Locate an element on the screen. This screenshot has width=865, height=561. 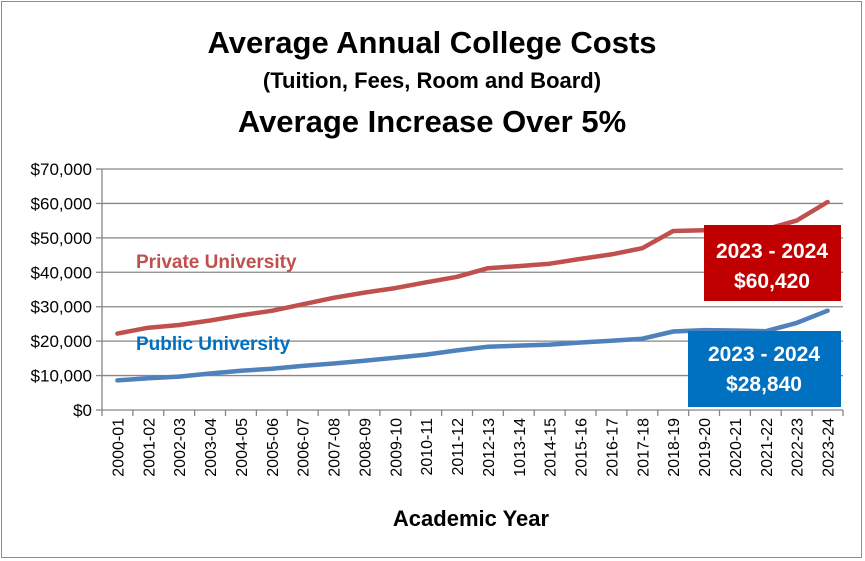
series-label-private: Private University is located at coordinates (216, 262).